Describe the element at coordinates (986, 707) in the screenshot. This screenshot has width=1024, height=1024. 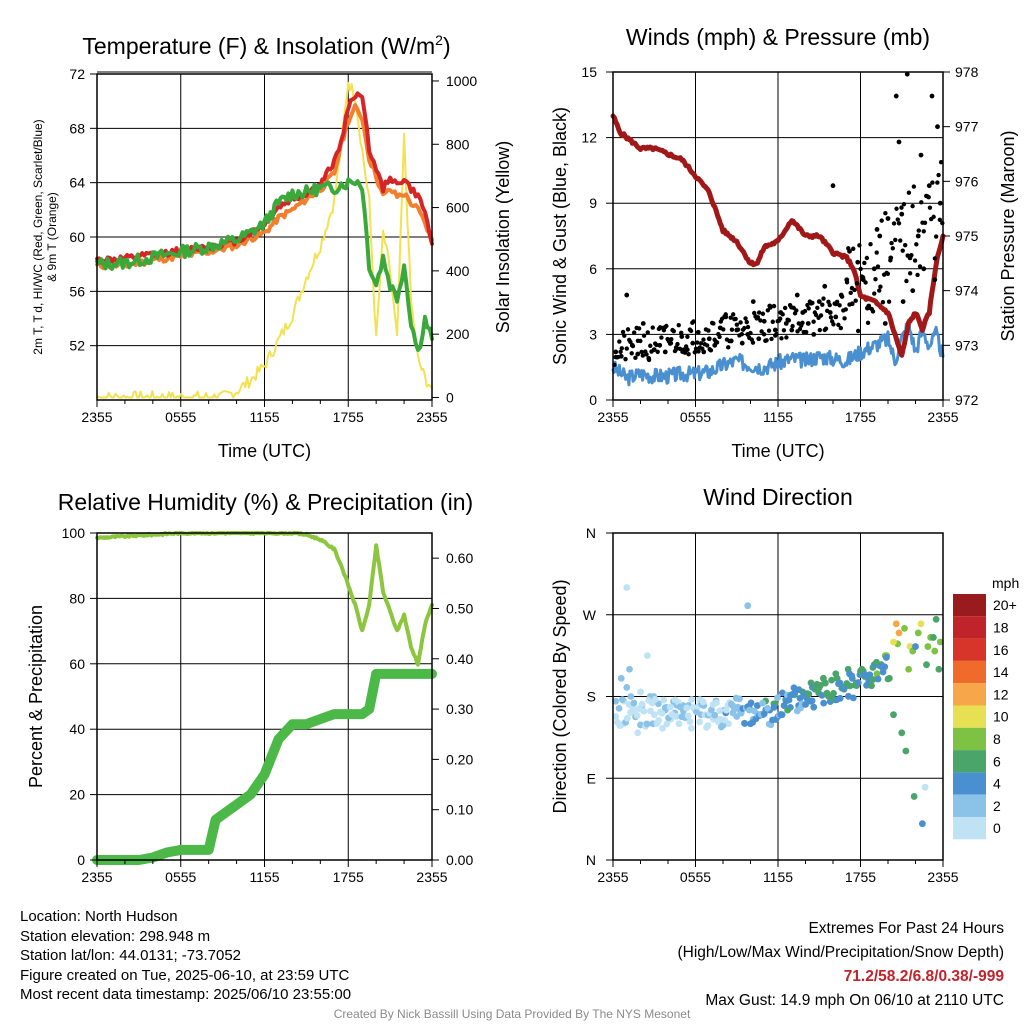
I see `speed-legend: mph 20+ 18 16 14 12 10 8 6 4 2 0` at that location.